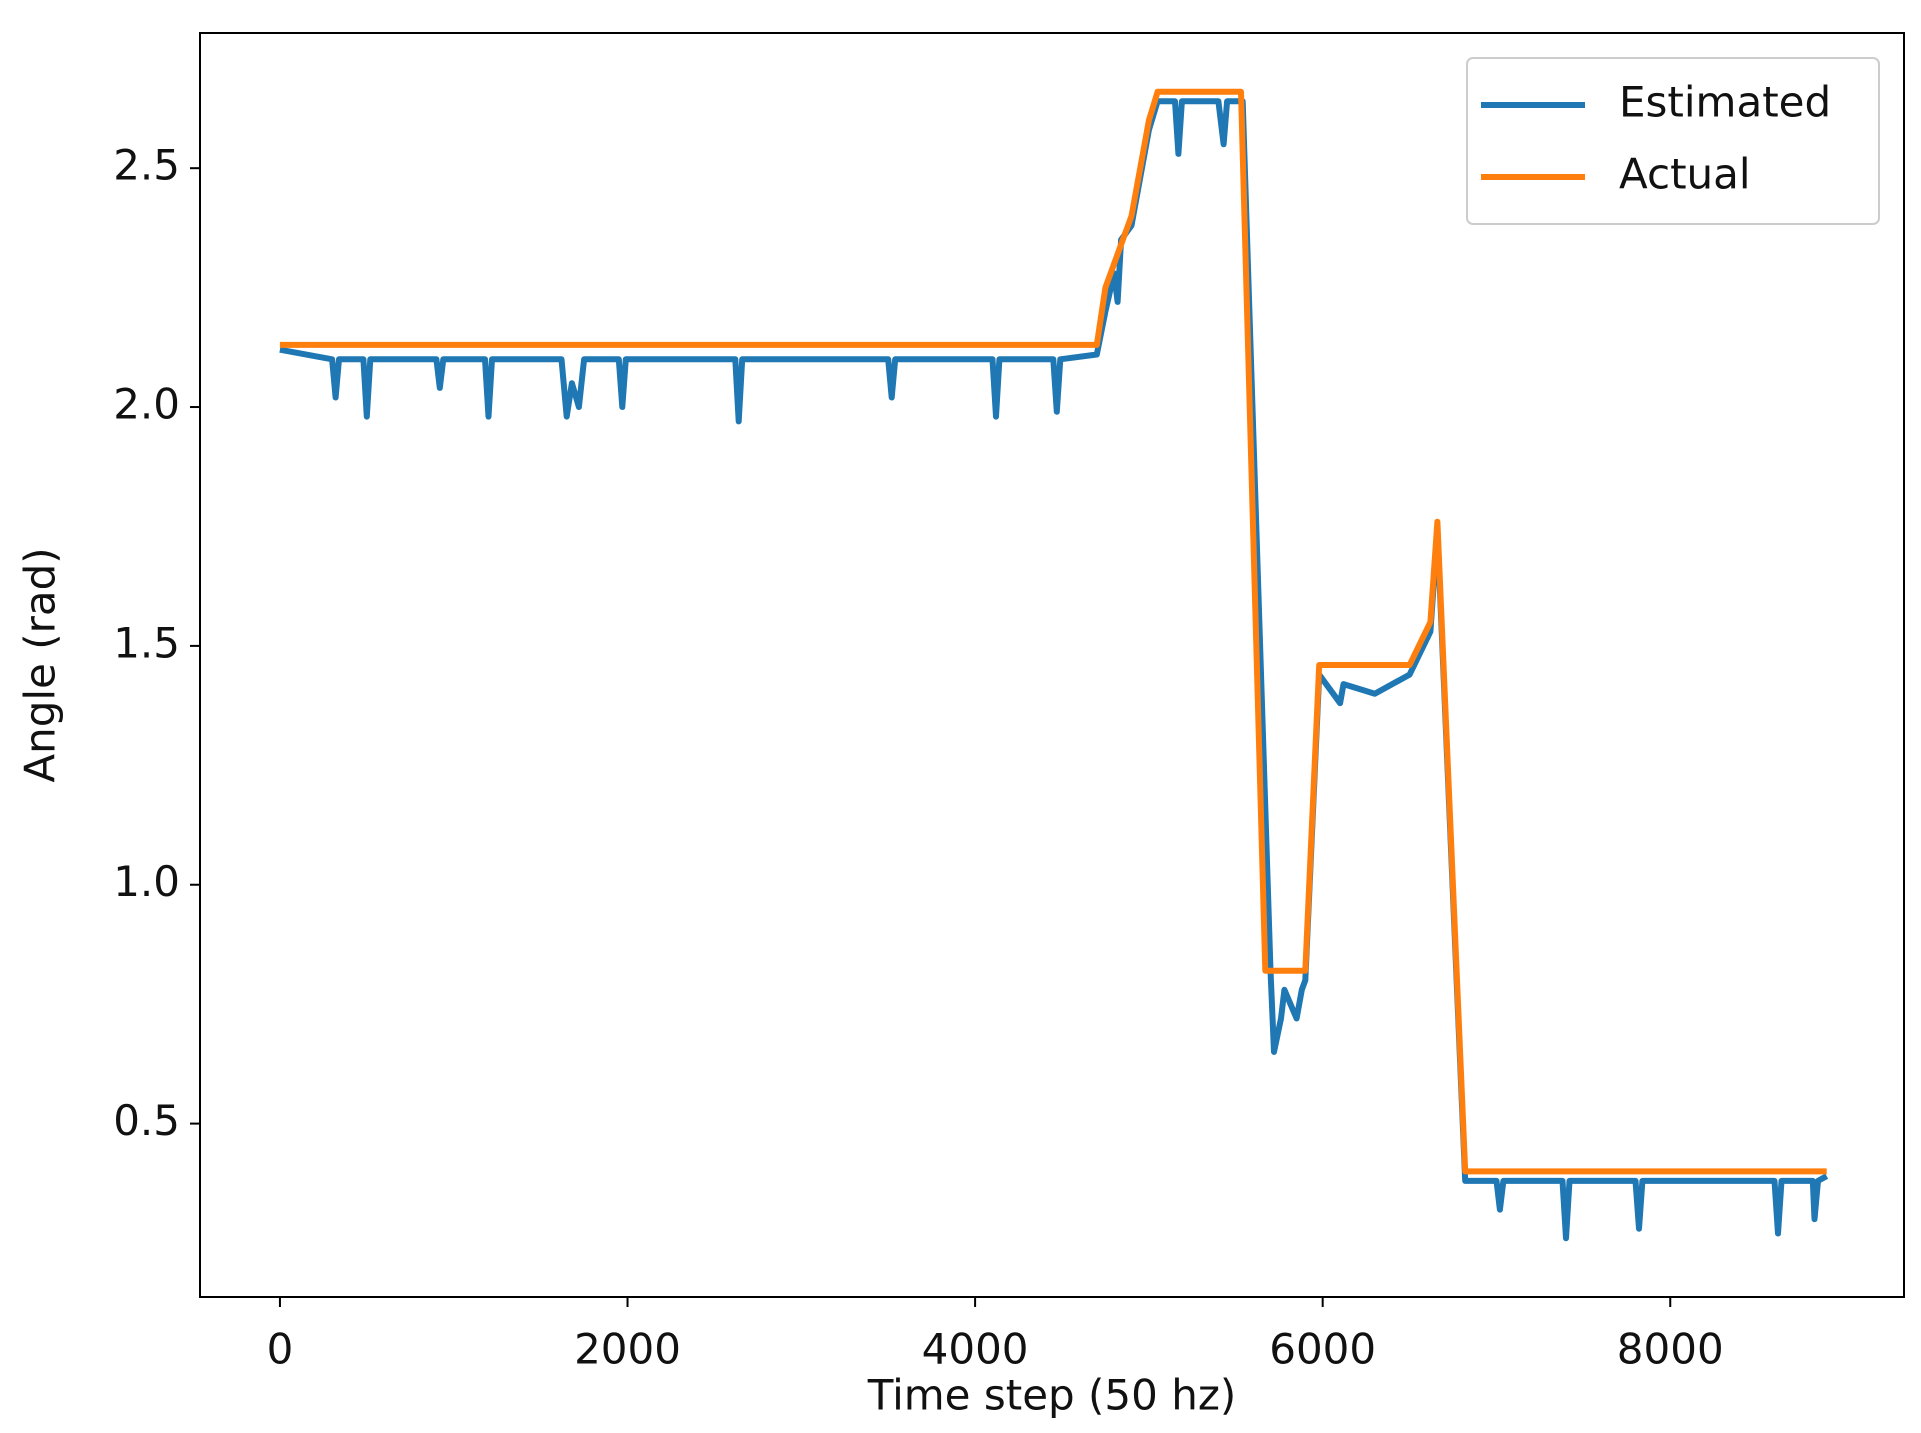 This screenshot has width=1921, height=1433. I want to click on x-axis-label: Time step (50 hz), so click(1052, 1395).